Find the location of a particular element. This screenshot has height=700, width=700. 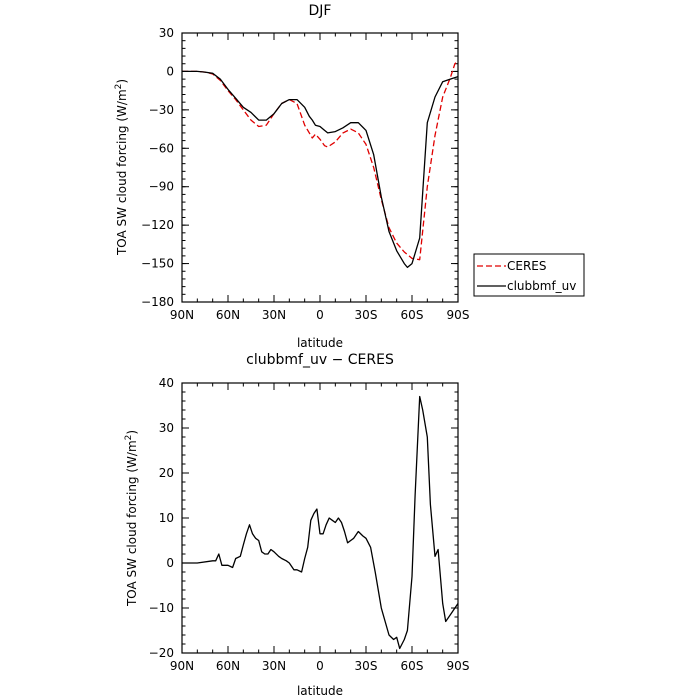

y-tick-label: −60 is located at coordinates (161, 148).